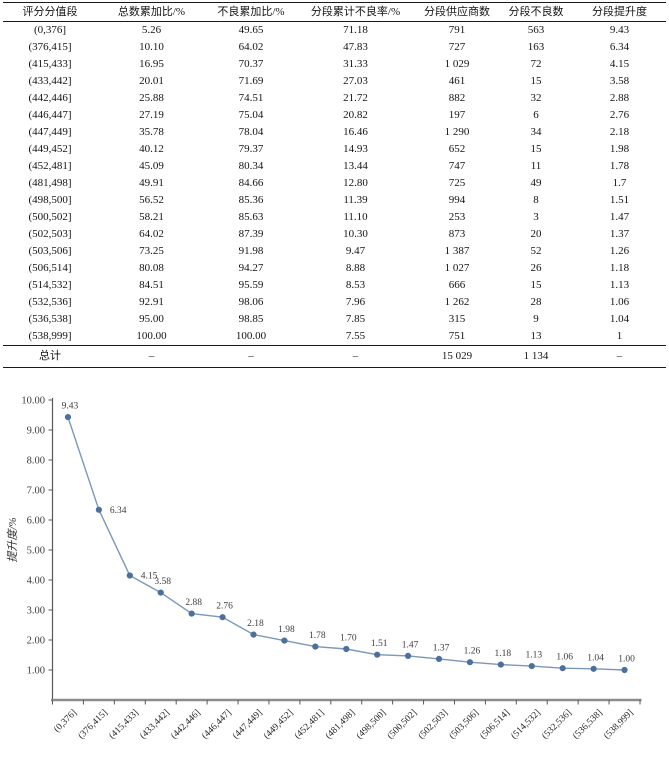 The height and width of the screenshot is (758, 669). Describe the element at coordinates (457, 183) in the screenshot. I see `table-cell: 725` at that location.